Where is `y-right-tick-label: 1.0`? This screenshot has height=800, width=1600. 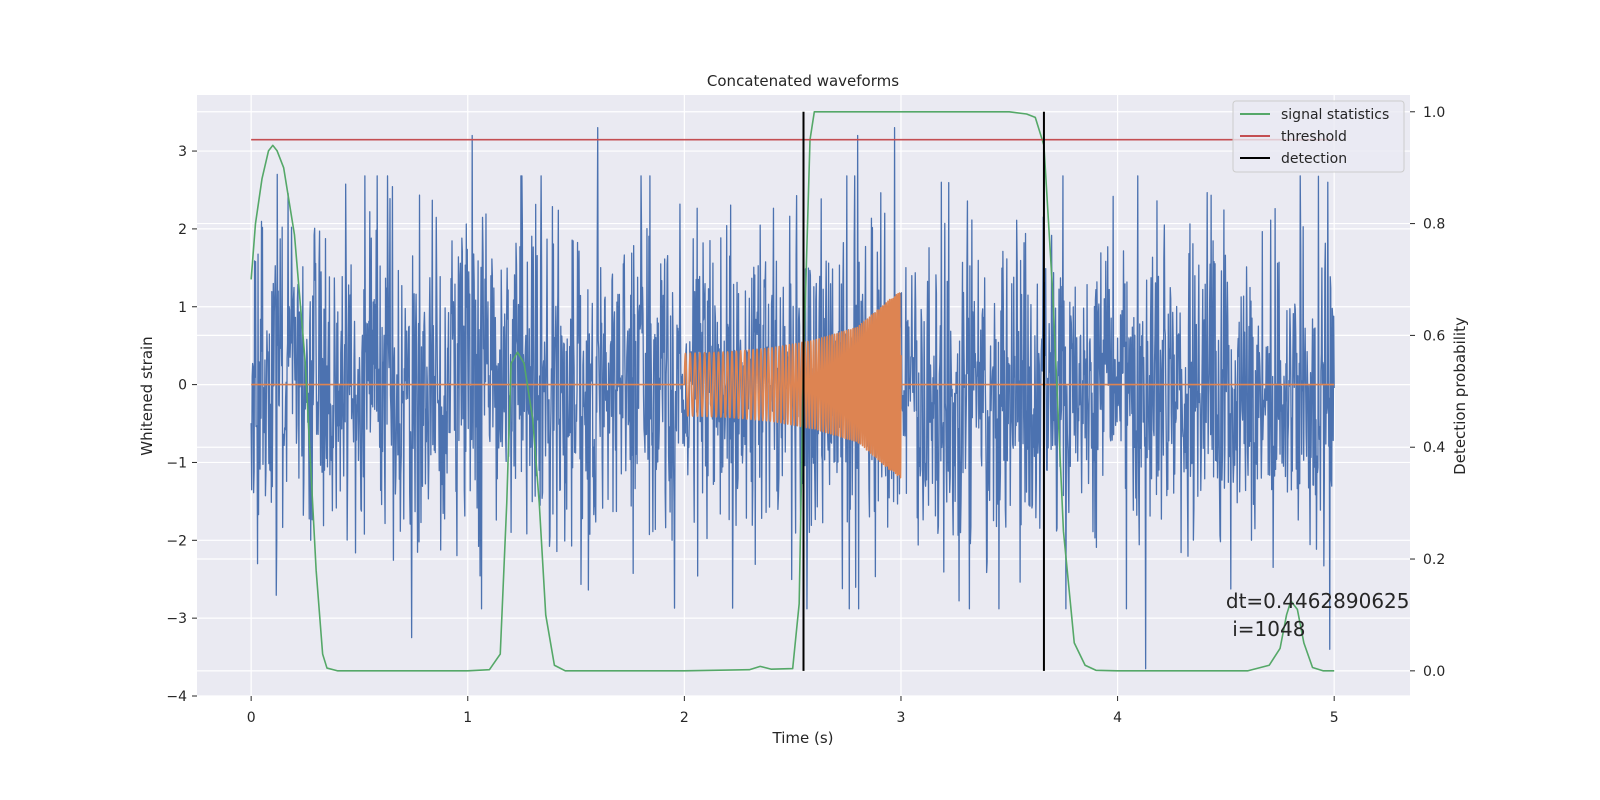
y-right-tick-label: 1.0 is located at coordinates (1434, 113).